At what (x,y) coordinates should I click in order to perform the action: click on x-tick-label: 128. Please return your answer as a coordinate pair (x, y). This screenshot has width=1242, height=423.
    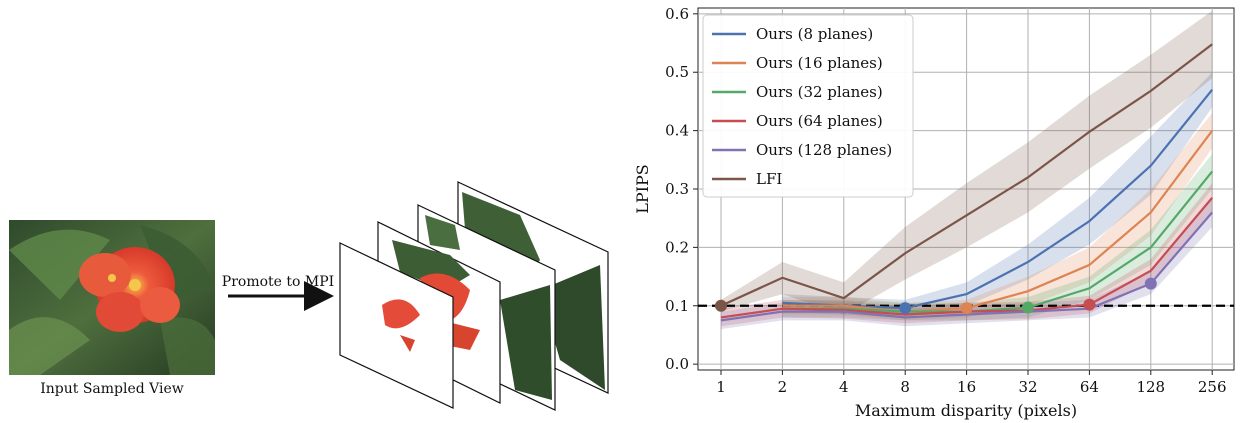
    Looking at the image, I should click on (1150, 387).